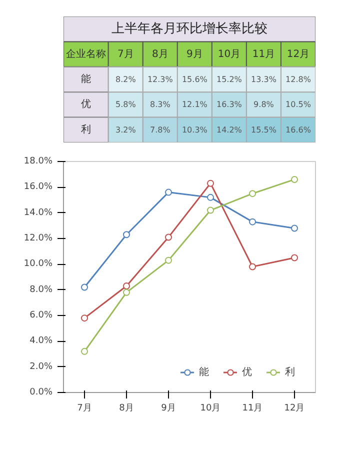  Describe the element at coordinates (38, 161) in the screenshot. I see `y-tick-label: 18.0%` at that location.